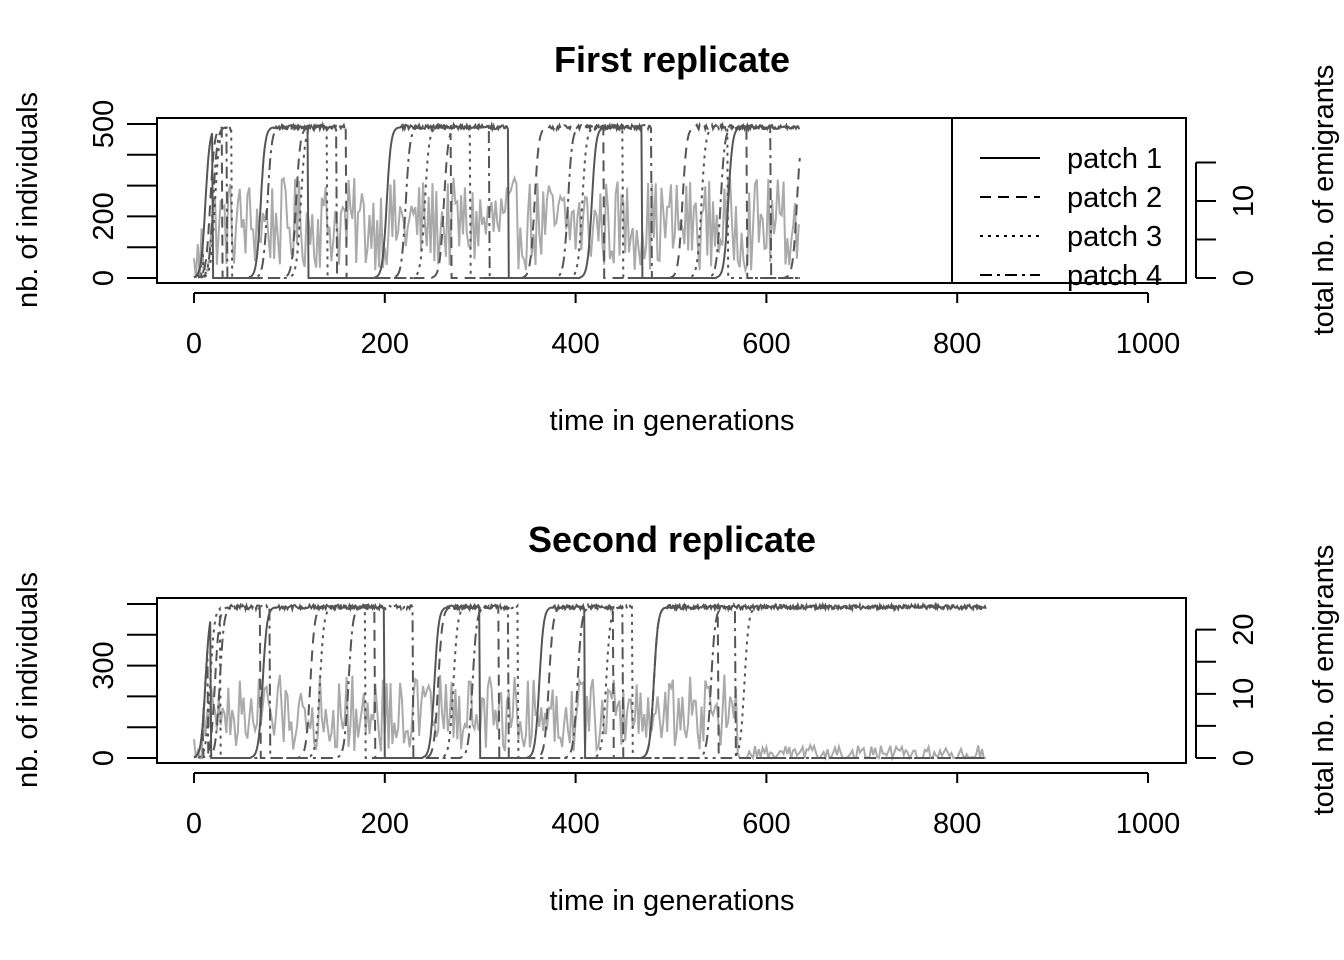 The width and height of the screenshot is (1344, 960). Describe the element at coordinates (1244, 630) in the screenshot. I see `y2-tick-label: 20` at that location.